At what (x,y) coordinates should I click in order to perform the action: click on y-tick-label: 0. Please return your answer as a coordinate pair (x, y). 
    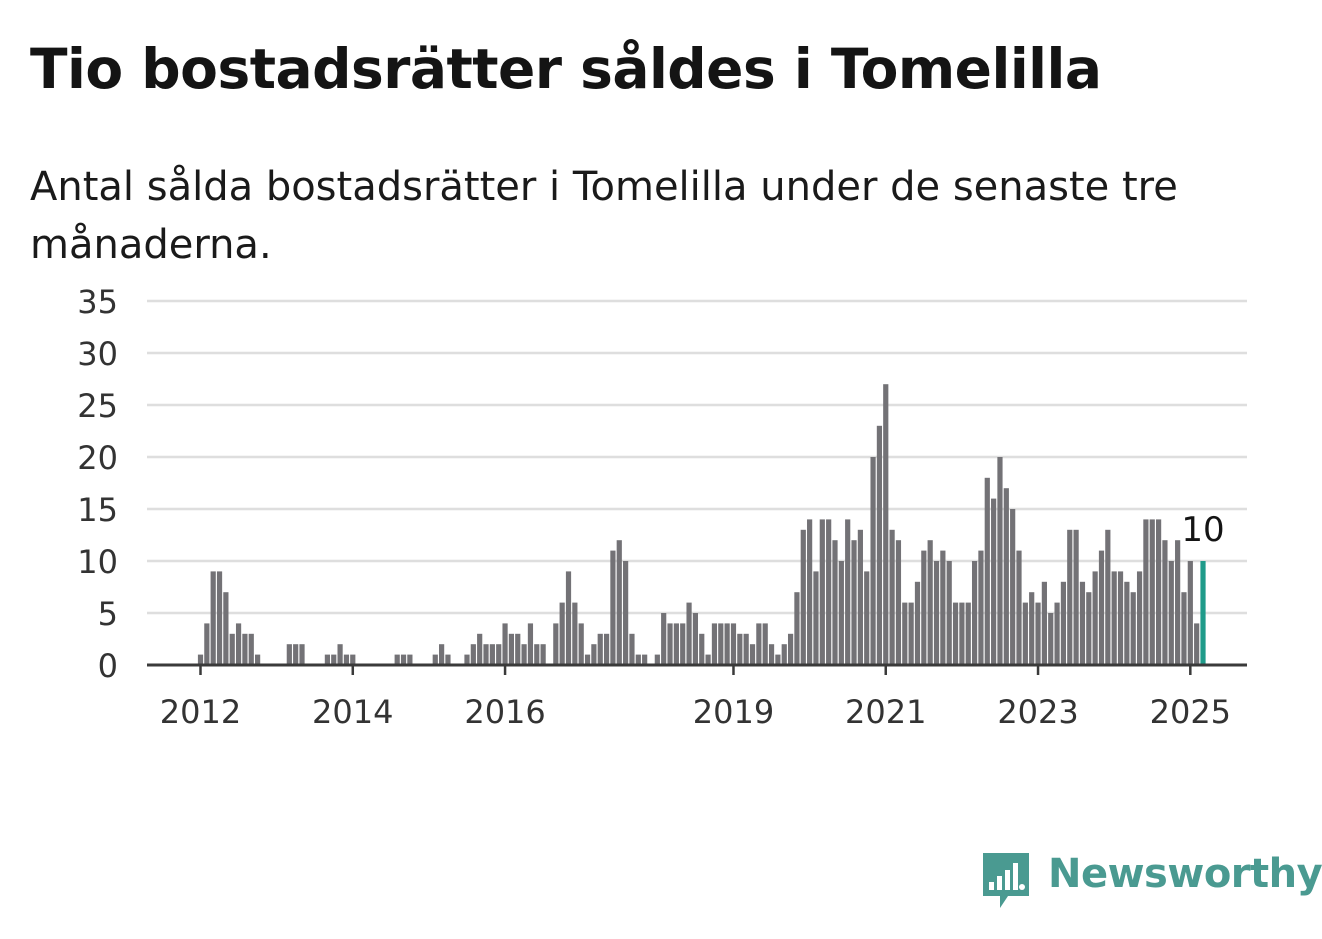
    Looking at the image, I should click on (108, 666).